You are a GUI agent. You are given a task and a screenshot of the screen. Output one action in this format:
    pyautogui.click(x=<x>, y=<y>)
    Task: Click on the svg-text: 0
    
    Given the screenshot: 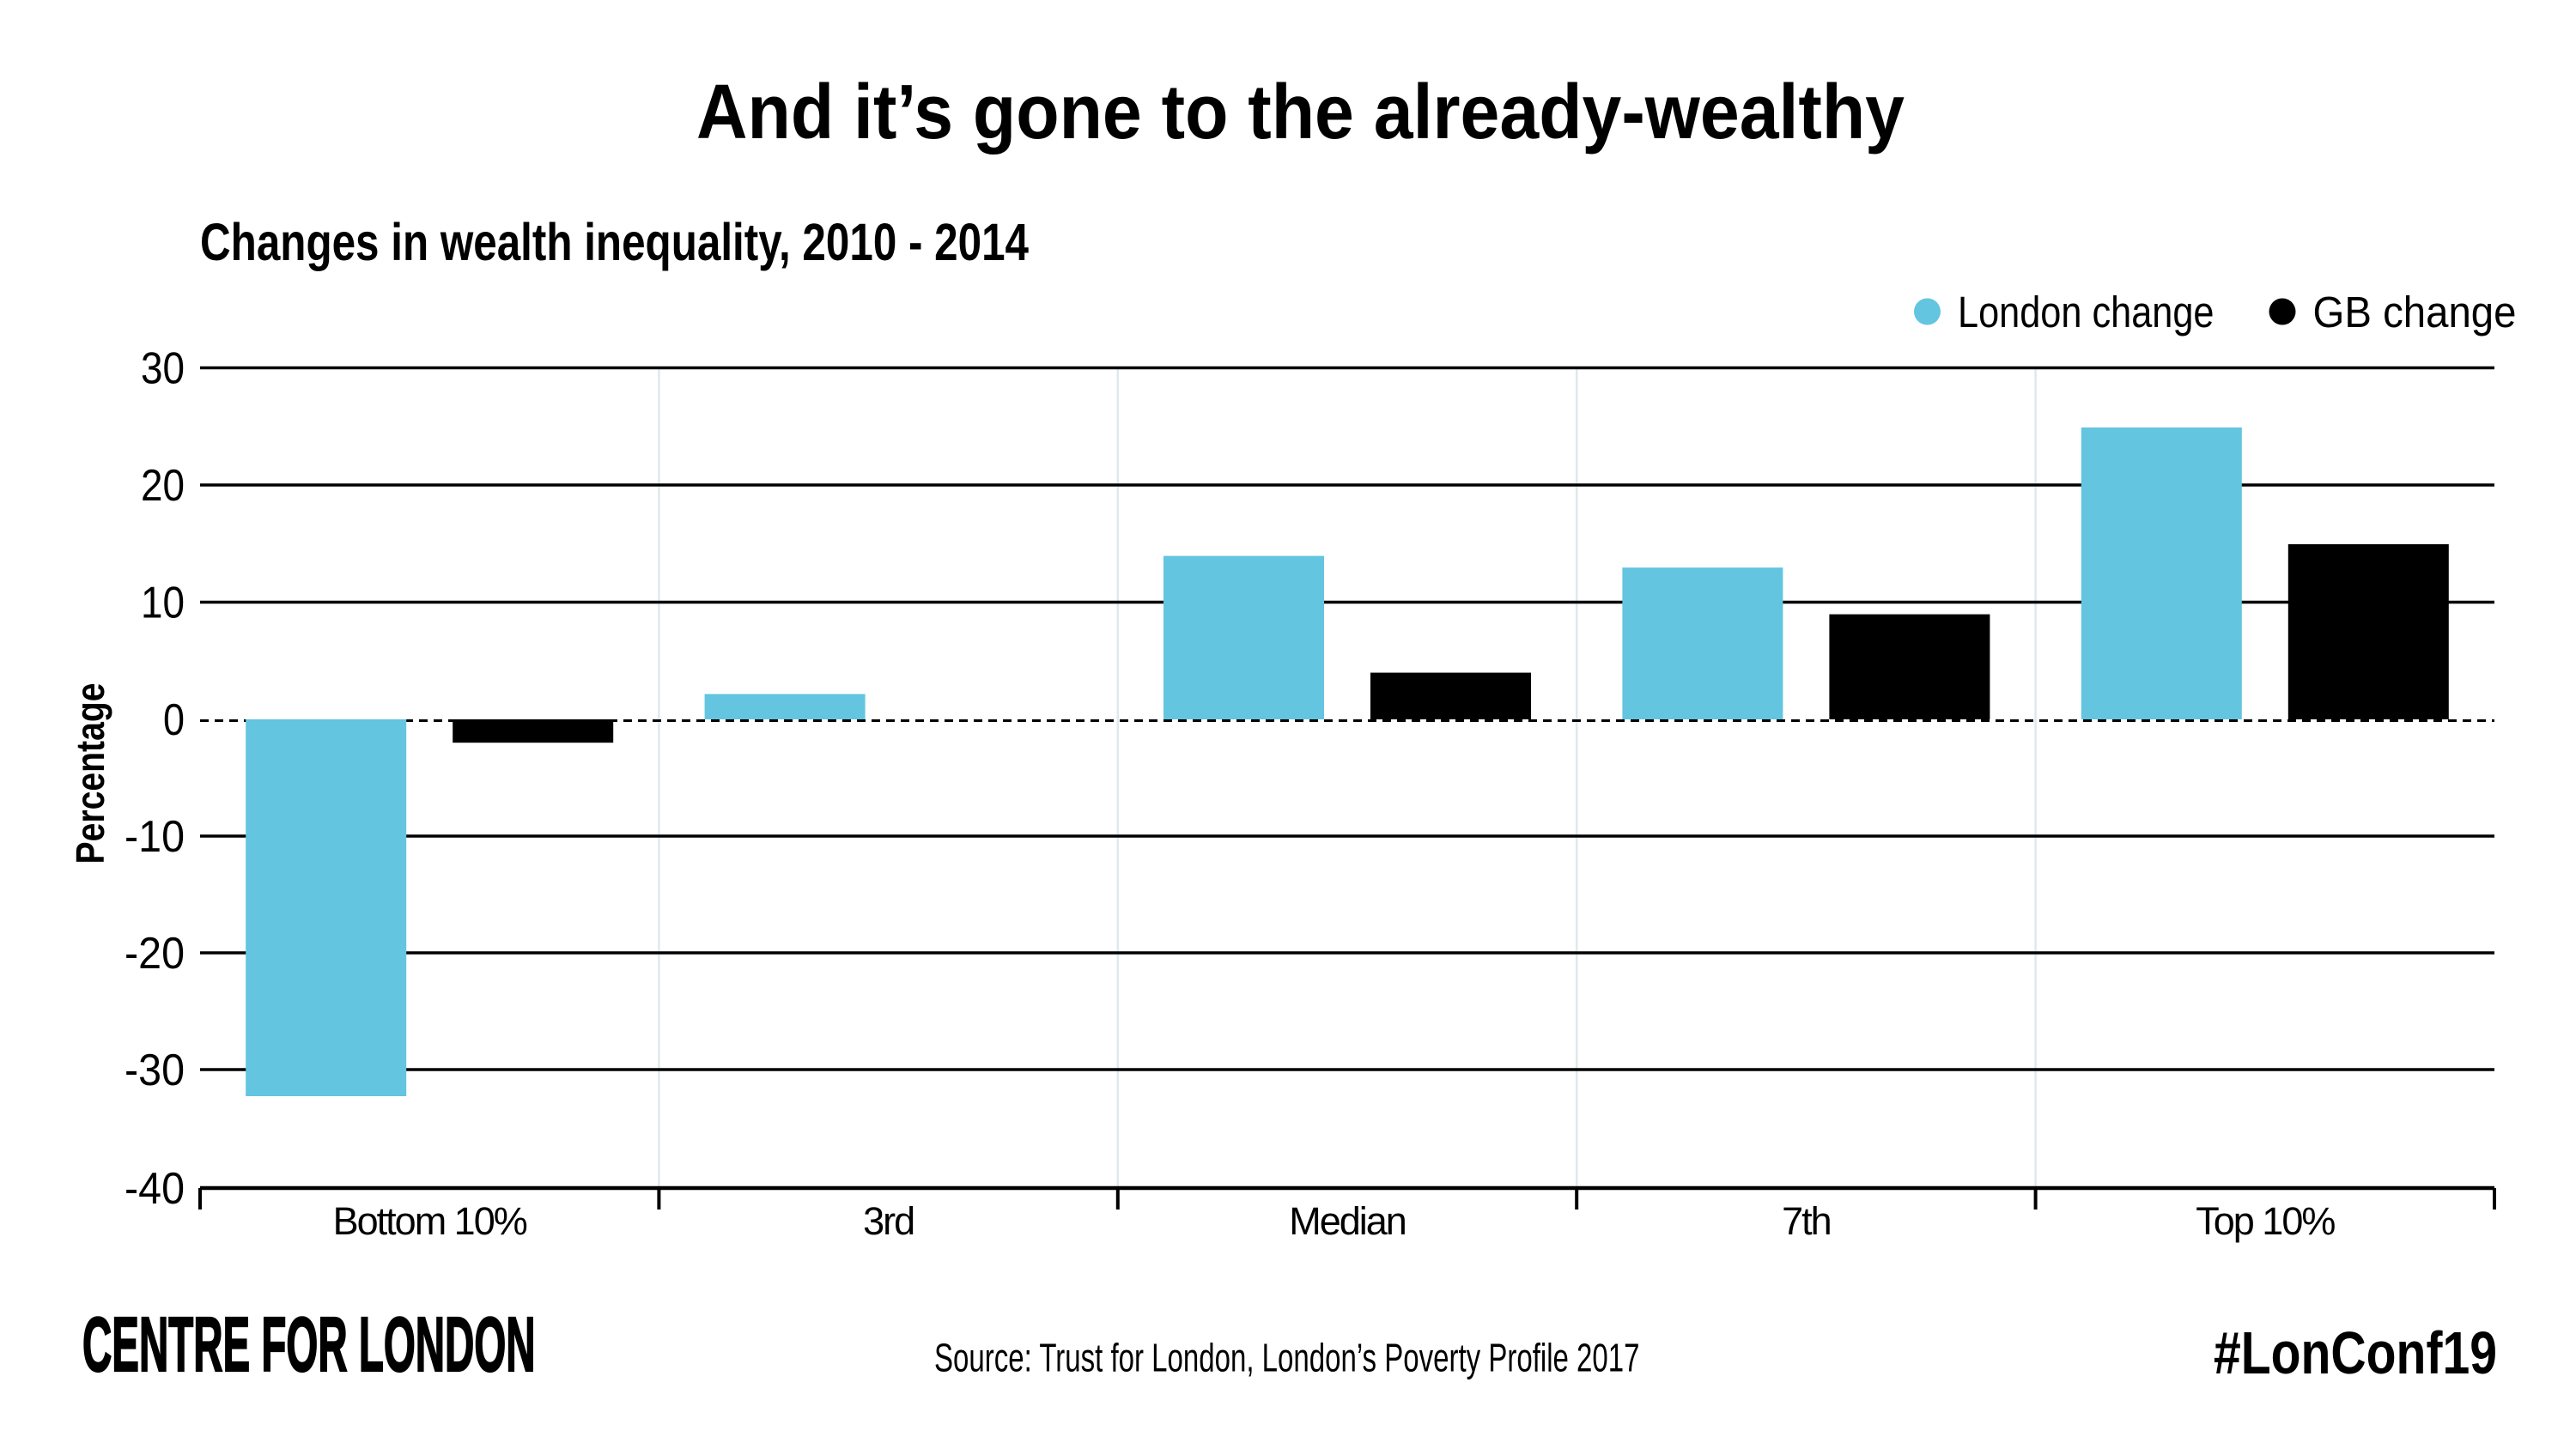 What is the action you would take?
    pyautogui.click(x=174, y=720)
    